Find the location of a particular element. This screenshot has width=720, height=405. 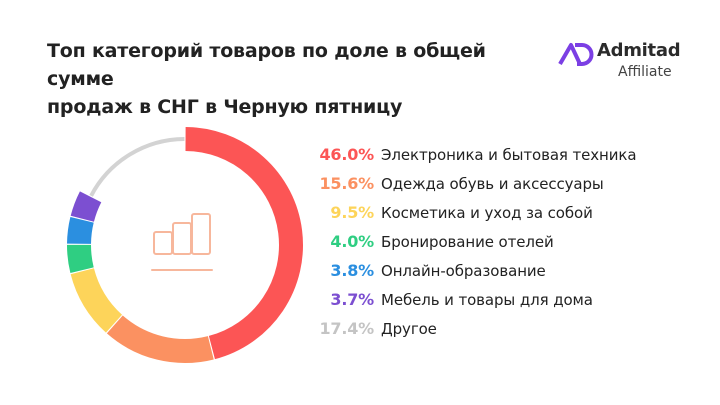

brand-name: Admitad is located at coordinates (639, 50).